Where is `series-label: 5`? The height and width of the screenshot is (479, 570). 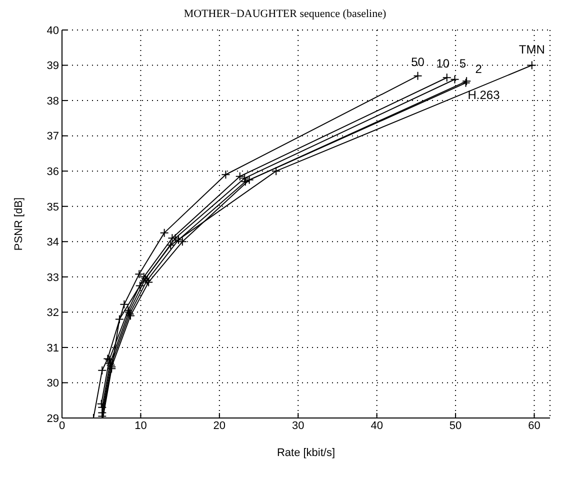
series-label: 5 is located at coordinates (462, 63).